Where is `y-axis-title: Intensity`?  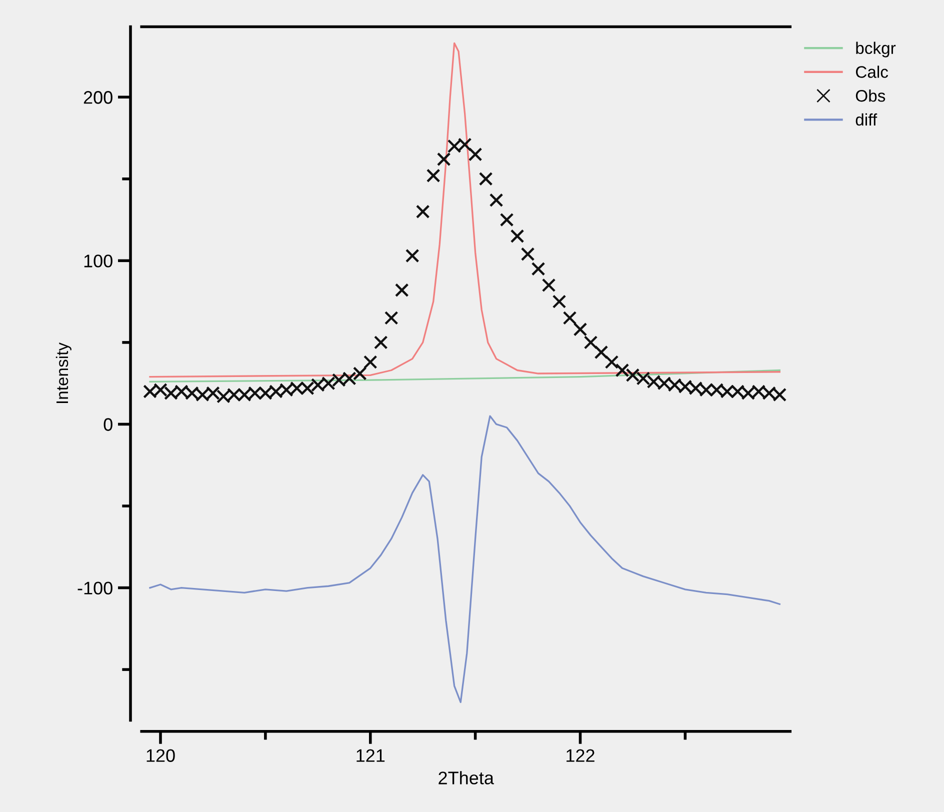
y-axis-title: Intensity is located at coordinates (64, 373).